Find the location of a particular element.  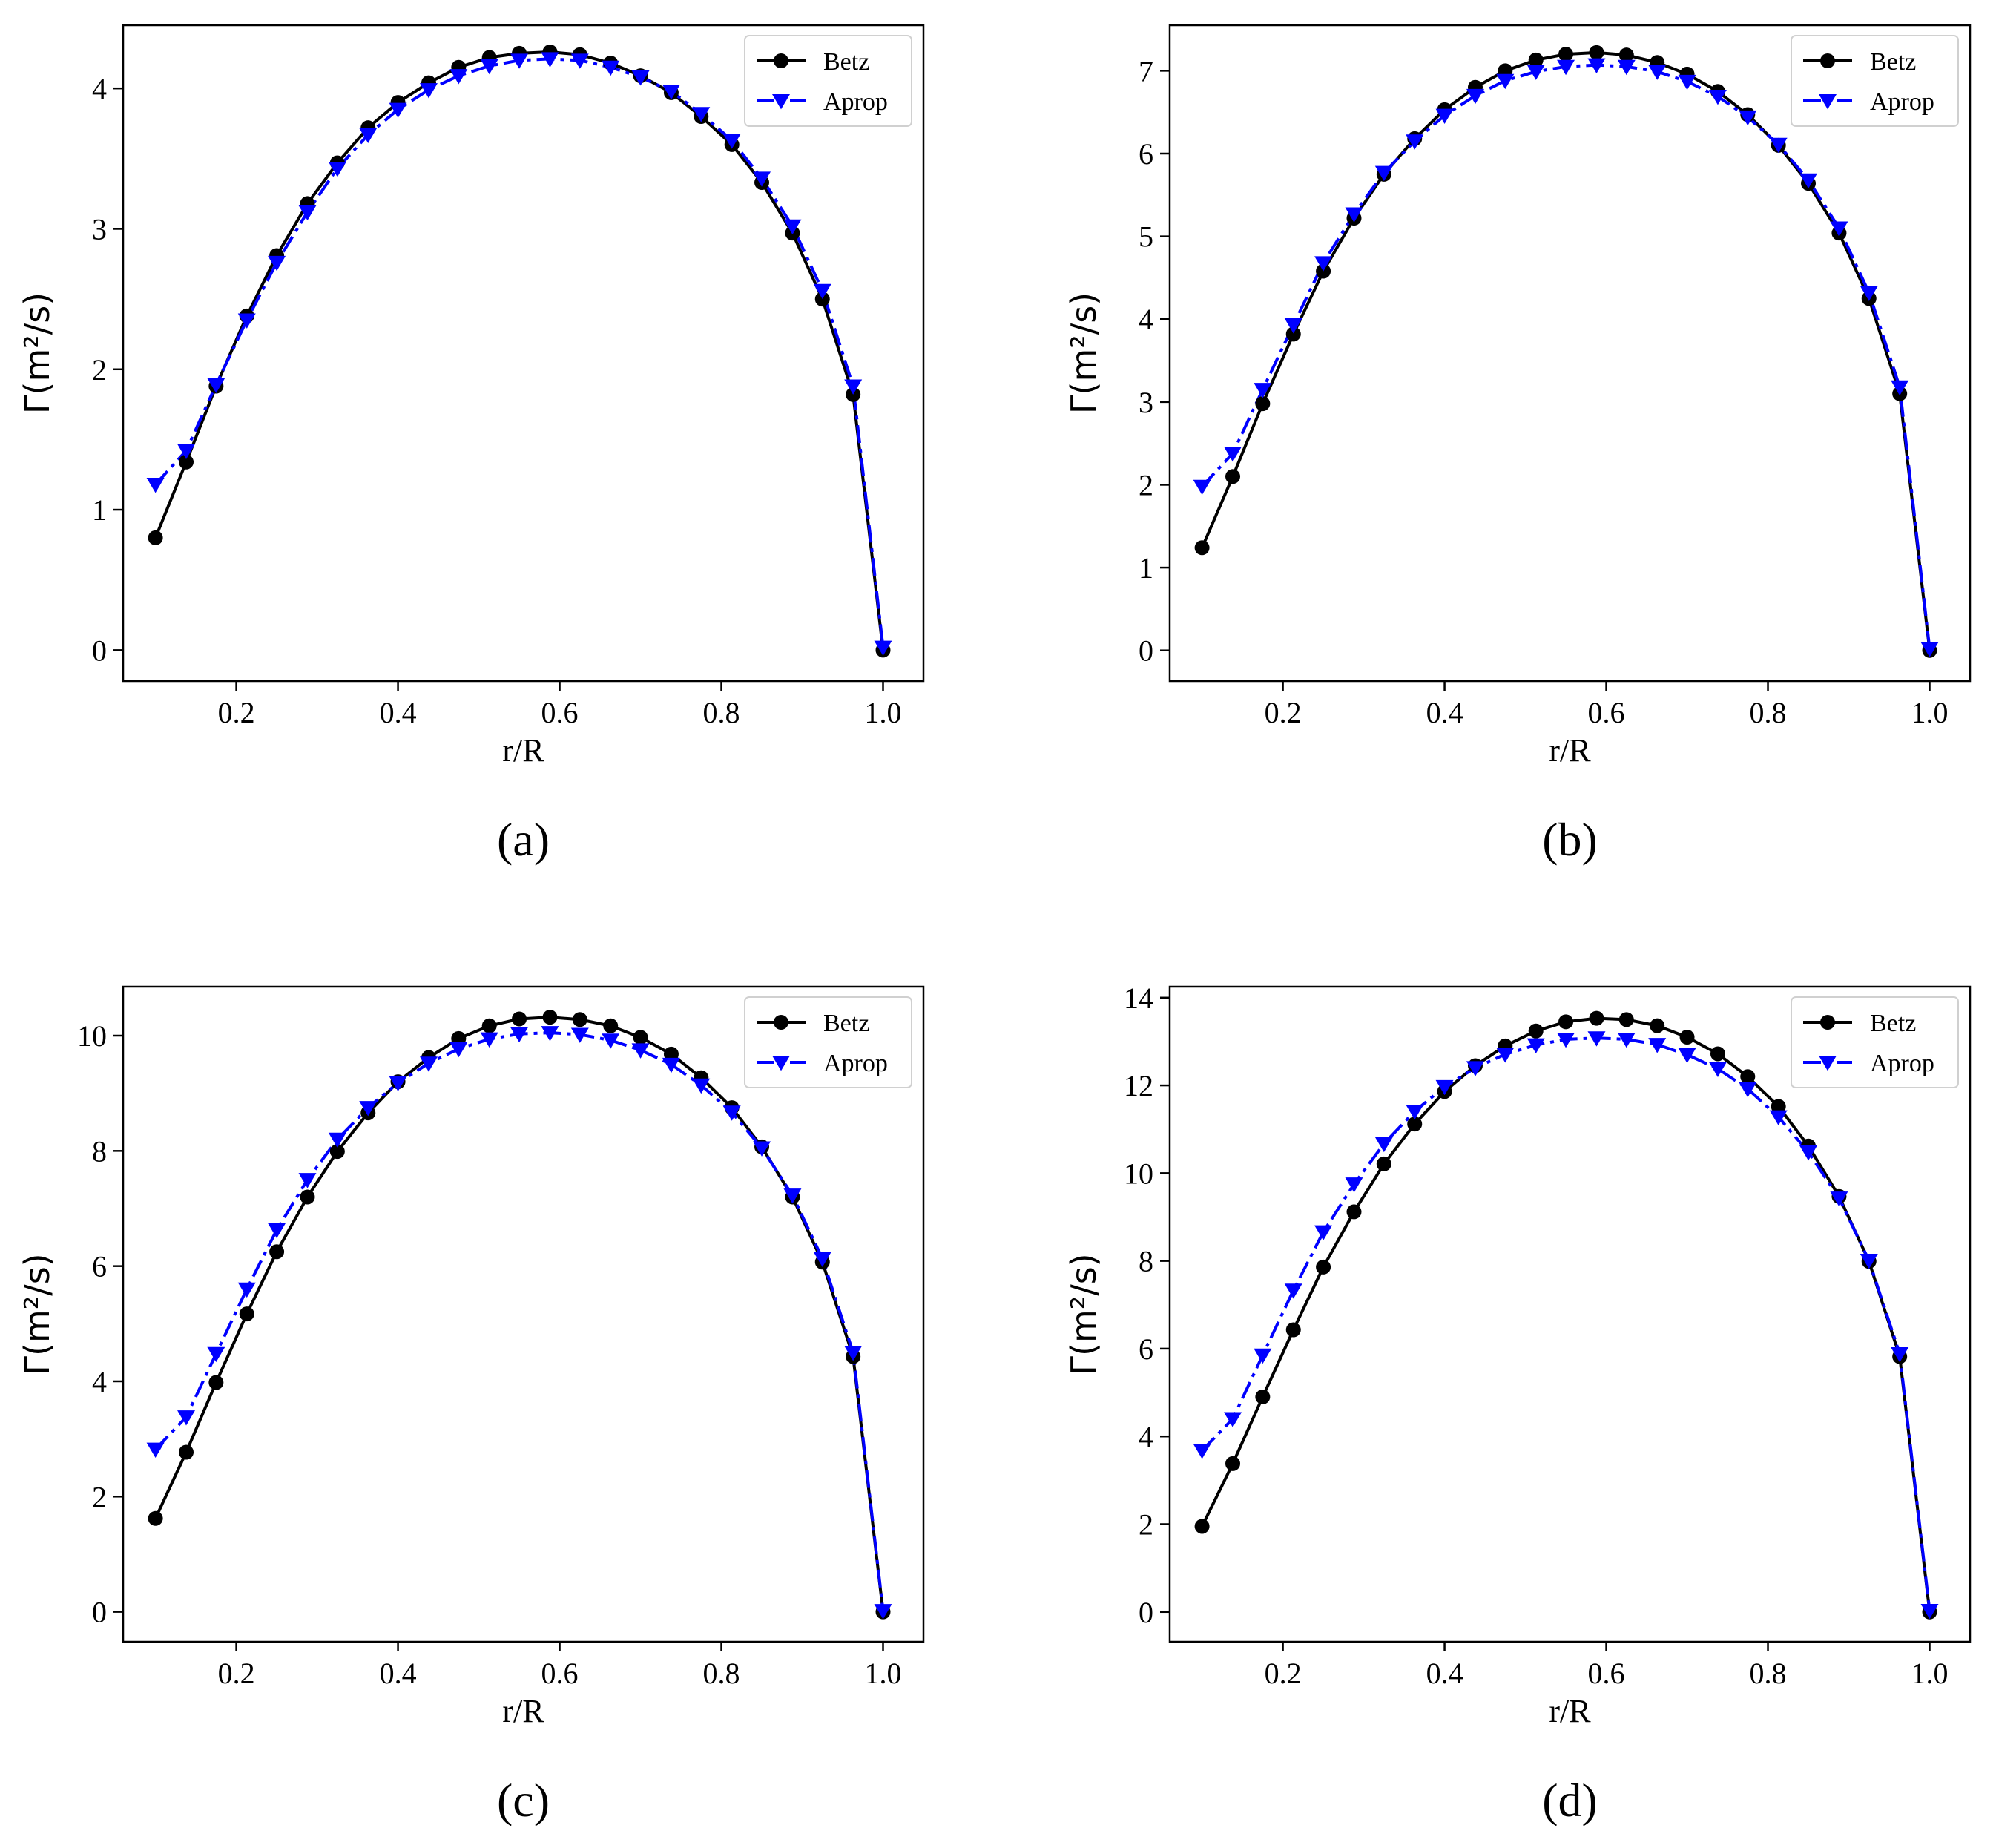

panel-caption: (d) is located at coordinates (1570, 1800).